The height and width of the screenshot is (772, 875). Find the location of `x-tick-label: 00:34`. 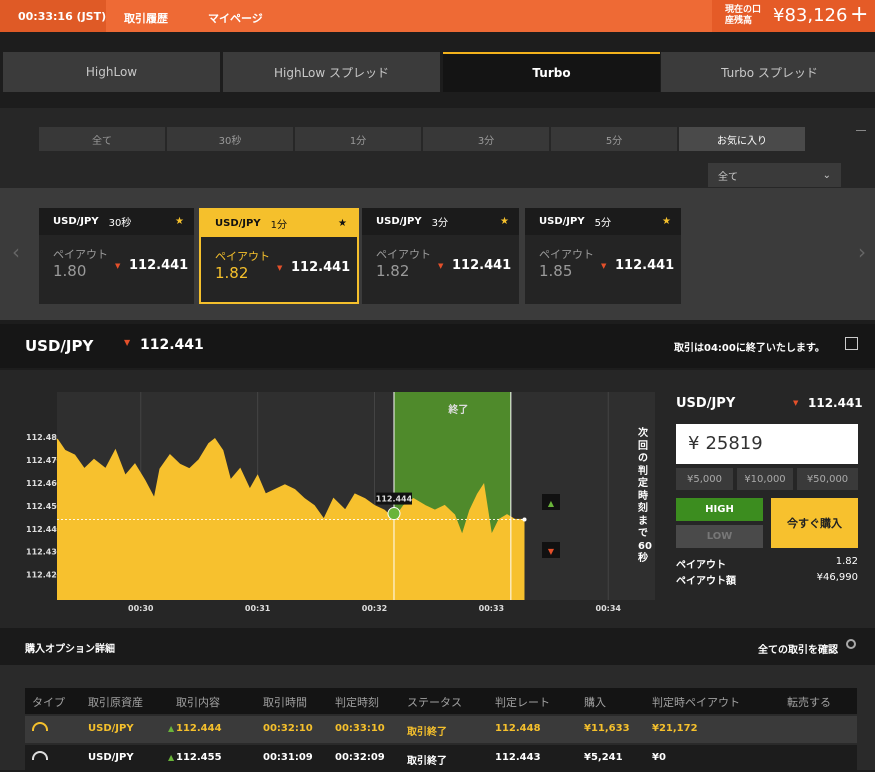

x-tick-label: 00:34 is located at coordinates (609, 608).